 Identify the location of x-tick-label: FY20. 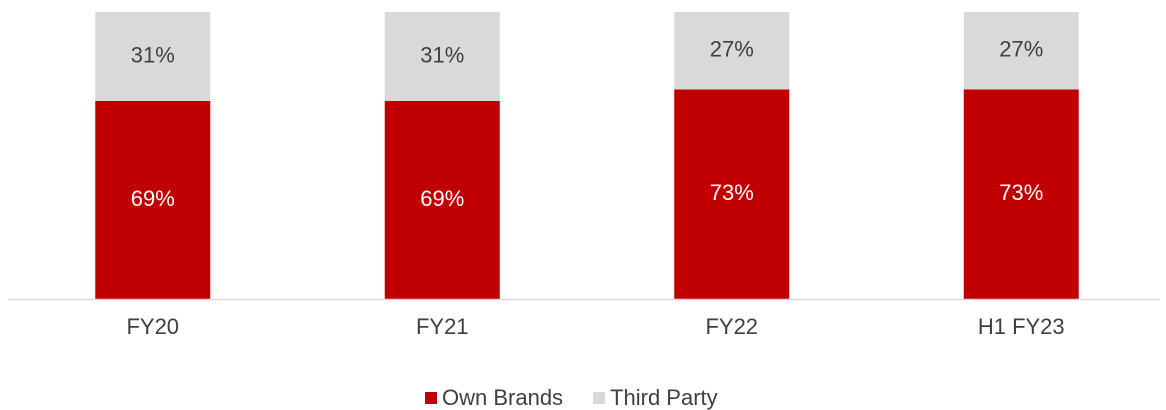
(152, 326).